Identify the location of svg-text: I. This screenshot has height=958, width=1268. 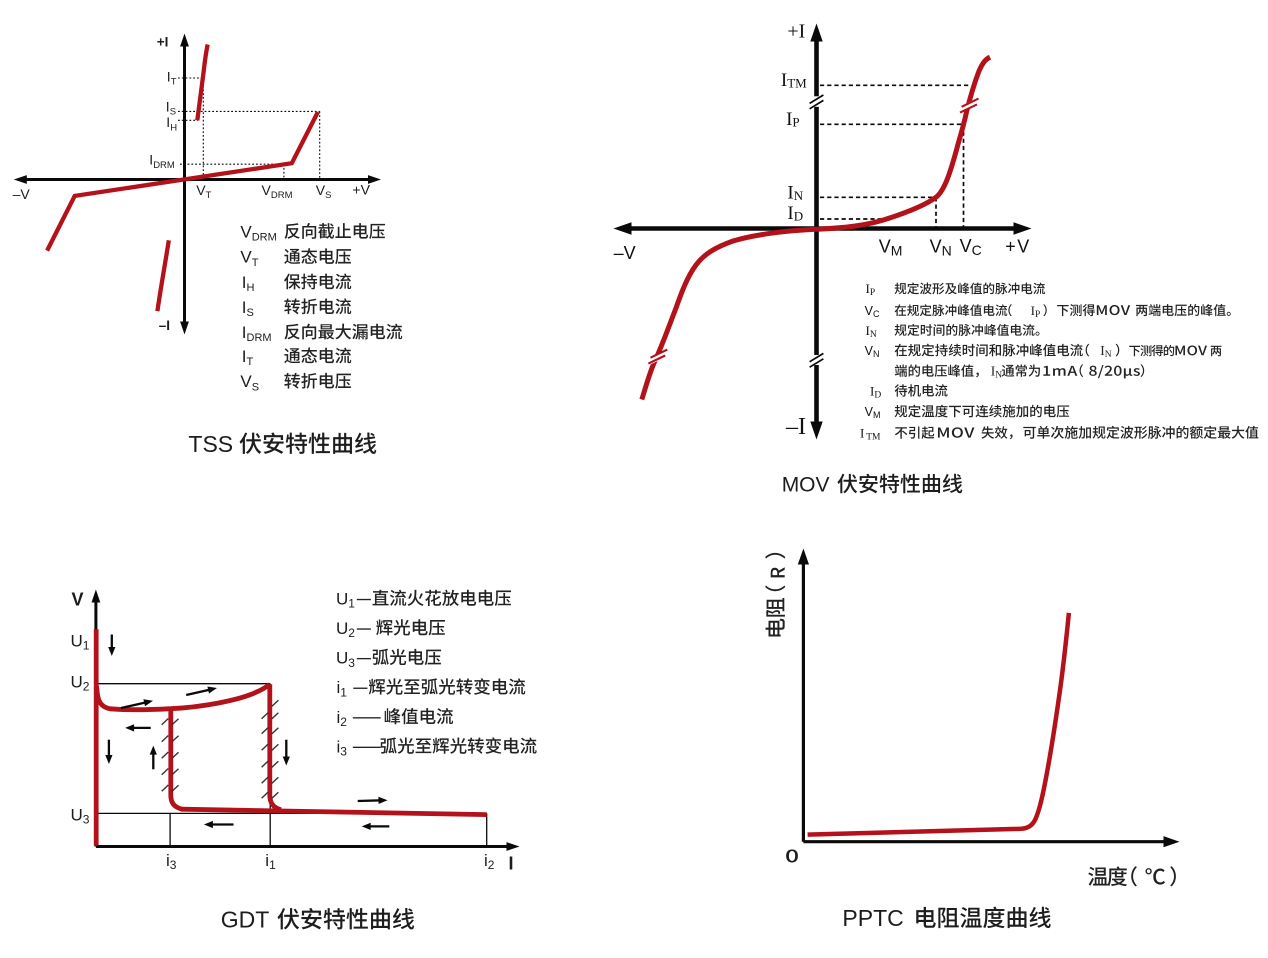
(511, 864).